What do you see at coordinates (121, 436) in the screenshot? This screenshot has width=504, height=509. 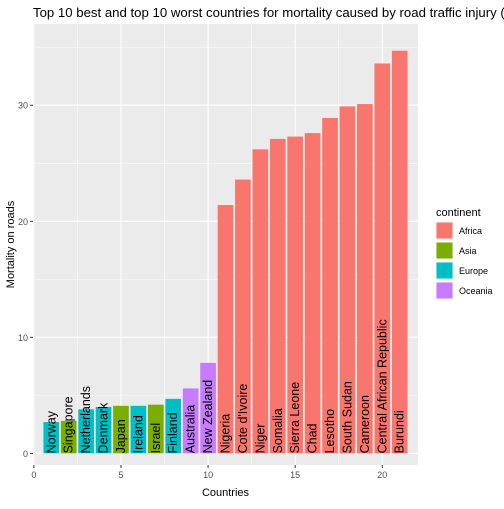 I see `bar-label: Japan` at bounding box center [121, 436].